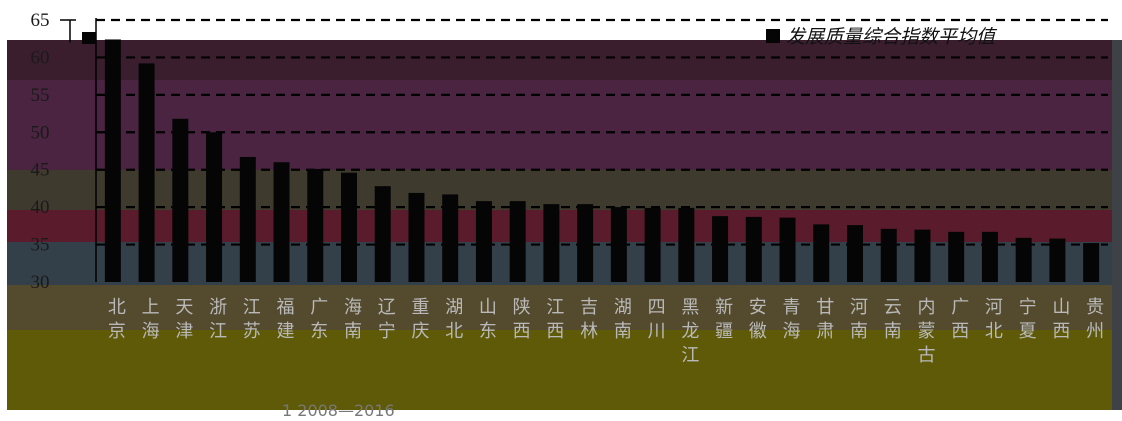 This screenshot has width=1122, height=421. Describe the element at coordinates (454, 319) in the screenshot. I see `x-tick-label: 湖北` at that location.